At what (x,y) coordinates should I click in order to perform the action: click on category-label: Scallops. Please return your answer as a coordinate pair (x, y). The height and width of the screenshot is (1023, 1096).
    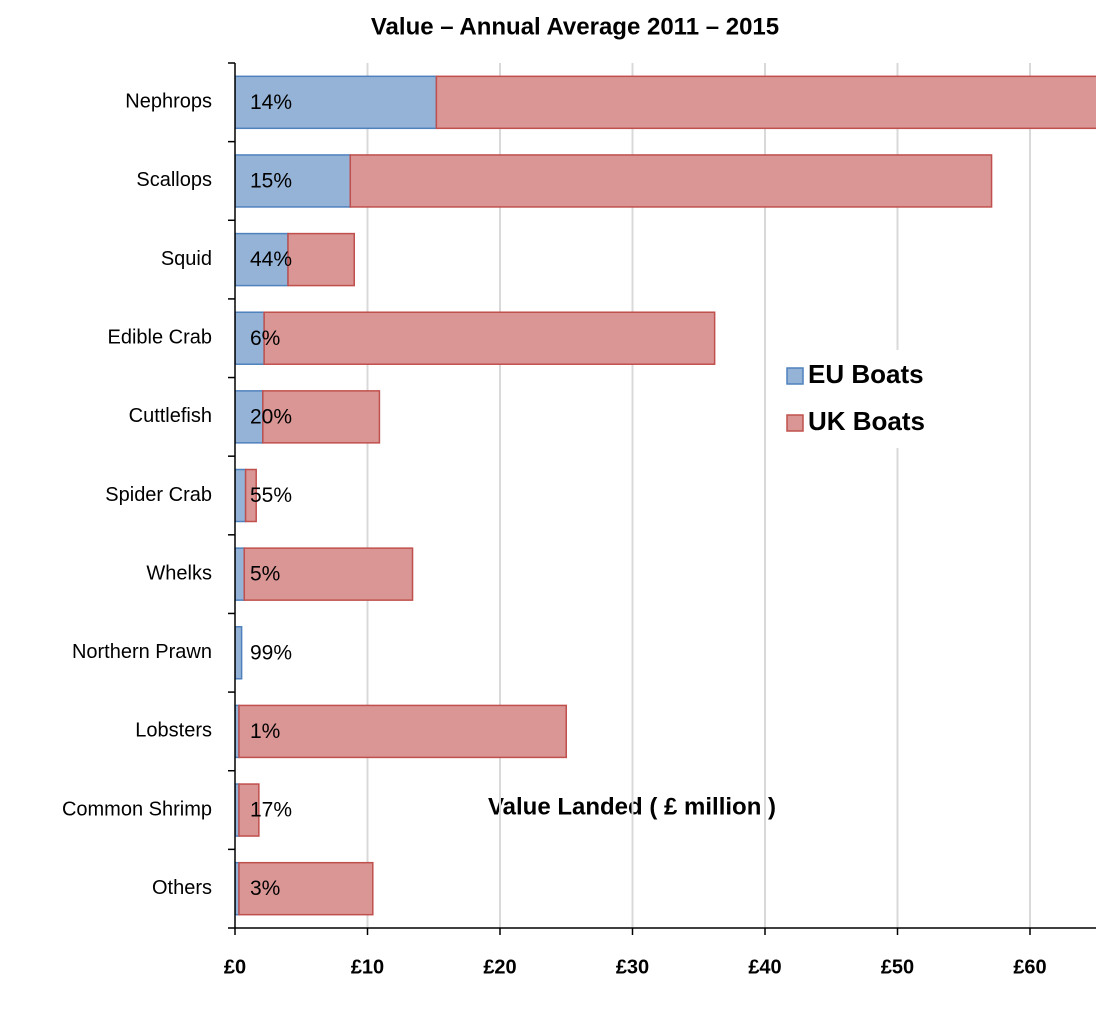
    Looking at the image, I should click on (174, 180).